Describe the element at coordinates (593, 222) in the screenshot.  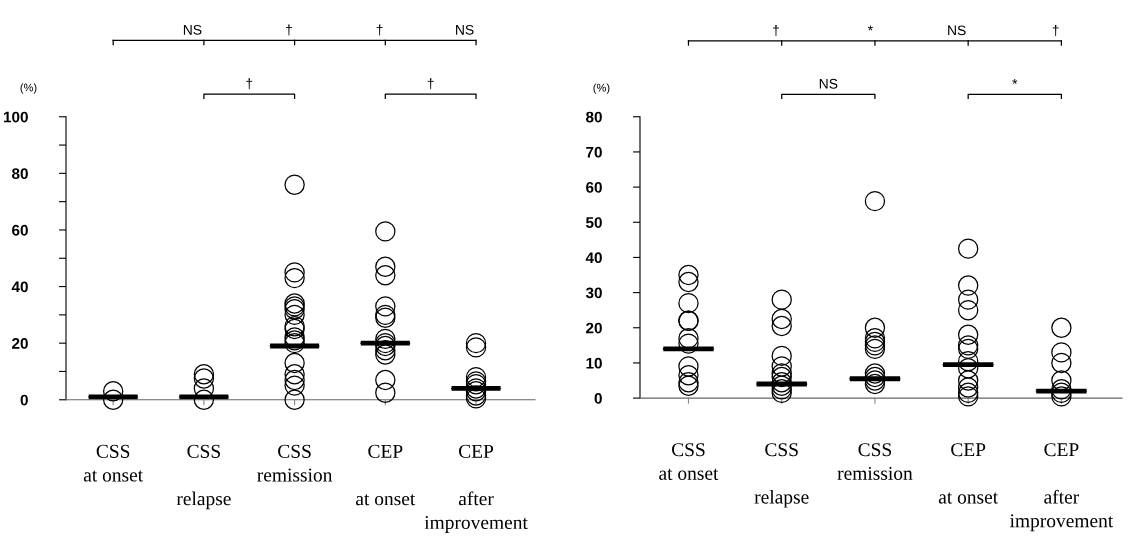
I see `y-tick-label: 50` at that location.